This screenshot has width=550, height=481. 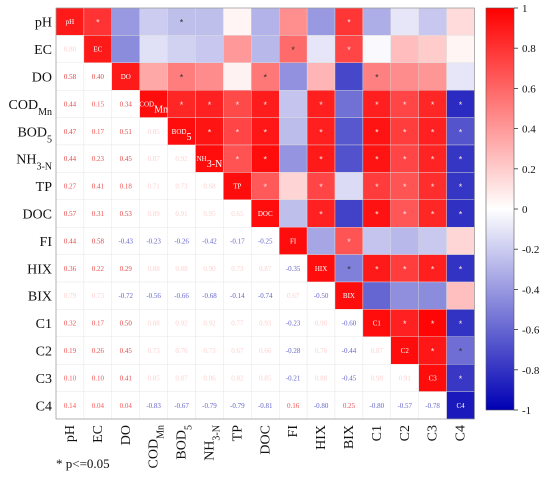 I want to click on row-label: CODMn, so click(x=30, y=108).